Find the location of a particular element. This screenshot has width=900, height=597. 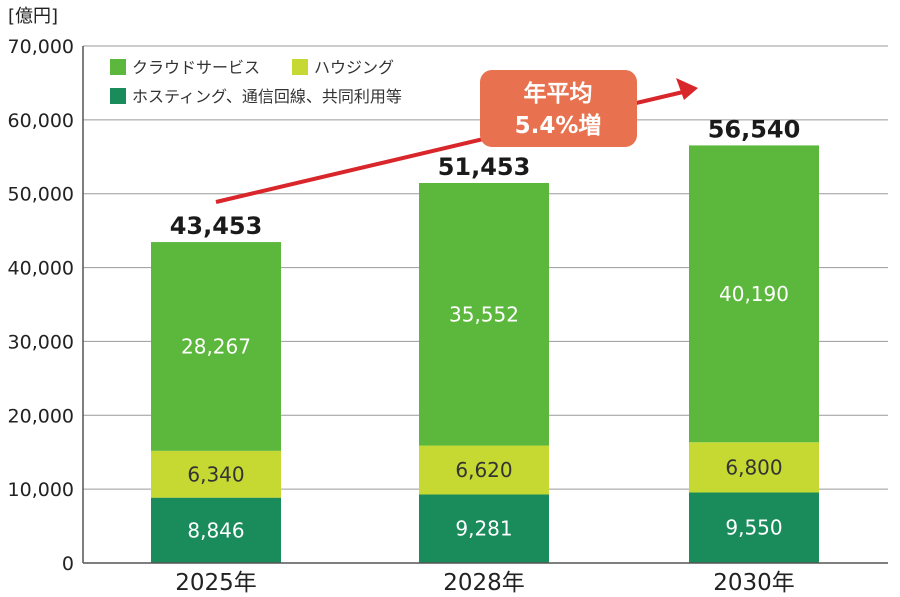

segment-value-label: 8,846 is located at coordinates (215, 530).